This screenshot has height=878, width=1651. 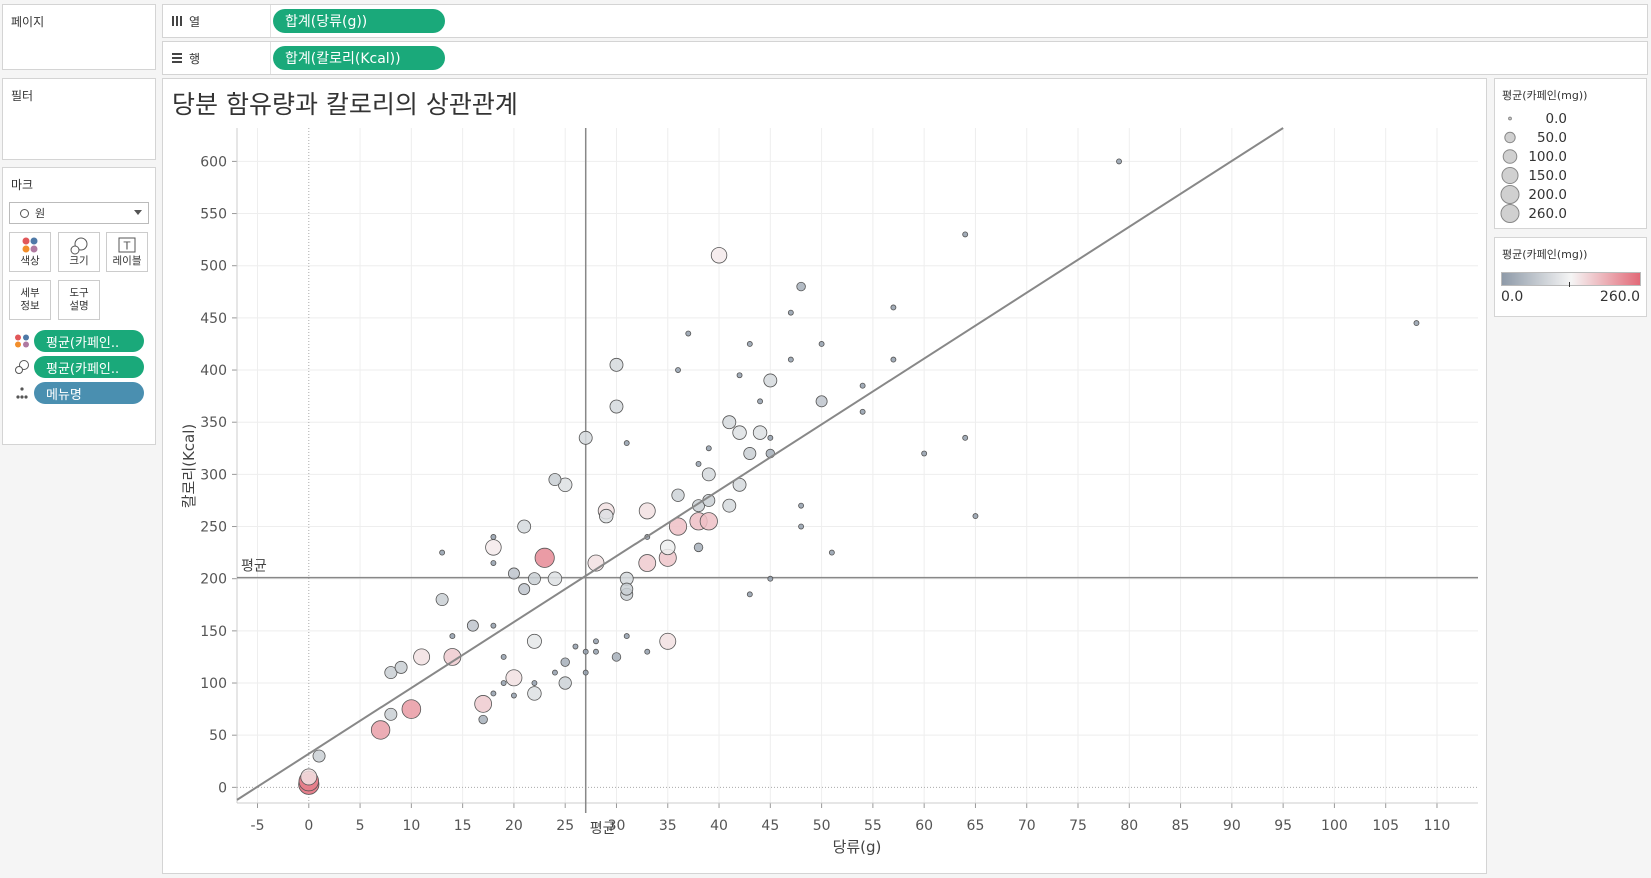 What do you see at coordinates (822, 826) in the screenshot?
I see `x-tick-label: 50` at bounding box center [822, 826].